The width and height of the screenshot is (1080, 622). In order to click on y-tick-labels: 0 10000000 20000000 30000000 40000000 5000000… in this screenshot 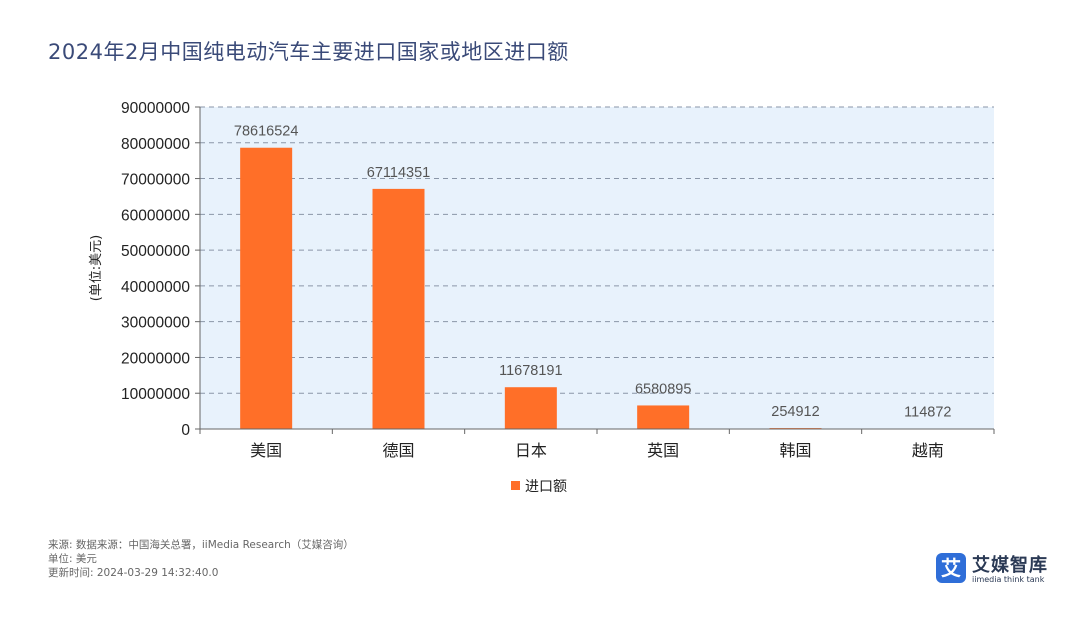, I will do `click(160, 269)`.